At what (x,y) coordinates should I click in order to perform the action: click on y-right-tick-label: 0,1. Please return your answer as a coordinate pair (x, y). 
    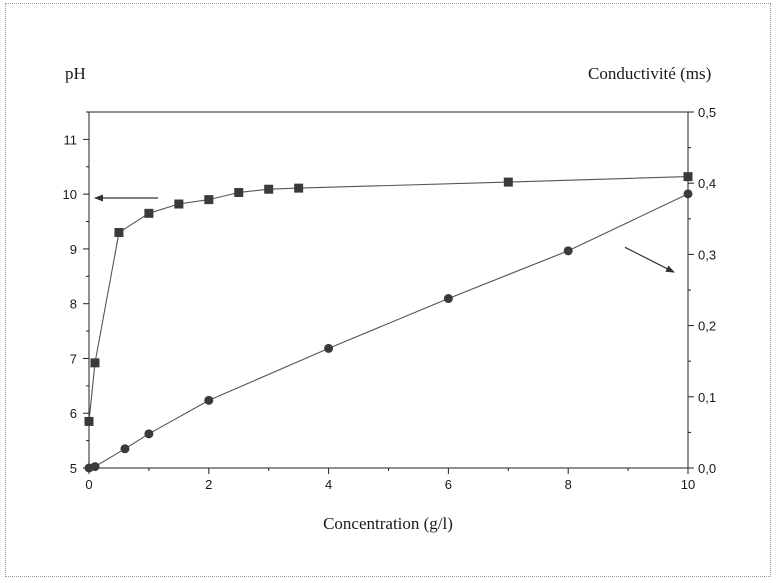
    Looking at the image, I should click on (707, 397).